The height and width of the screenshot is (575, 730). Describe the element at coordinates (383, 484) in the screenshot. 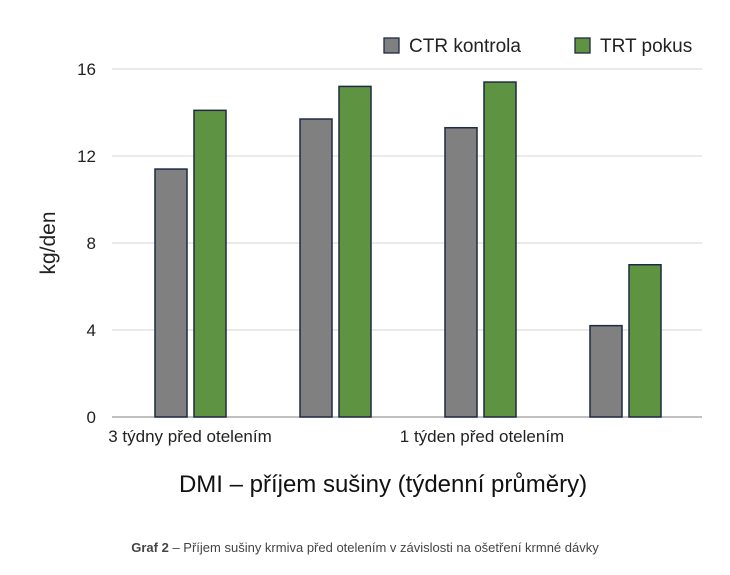

I see `x-axis-label: DMI – příjem sušiny (týdenní průměry)` at that location.